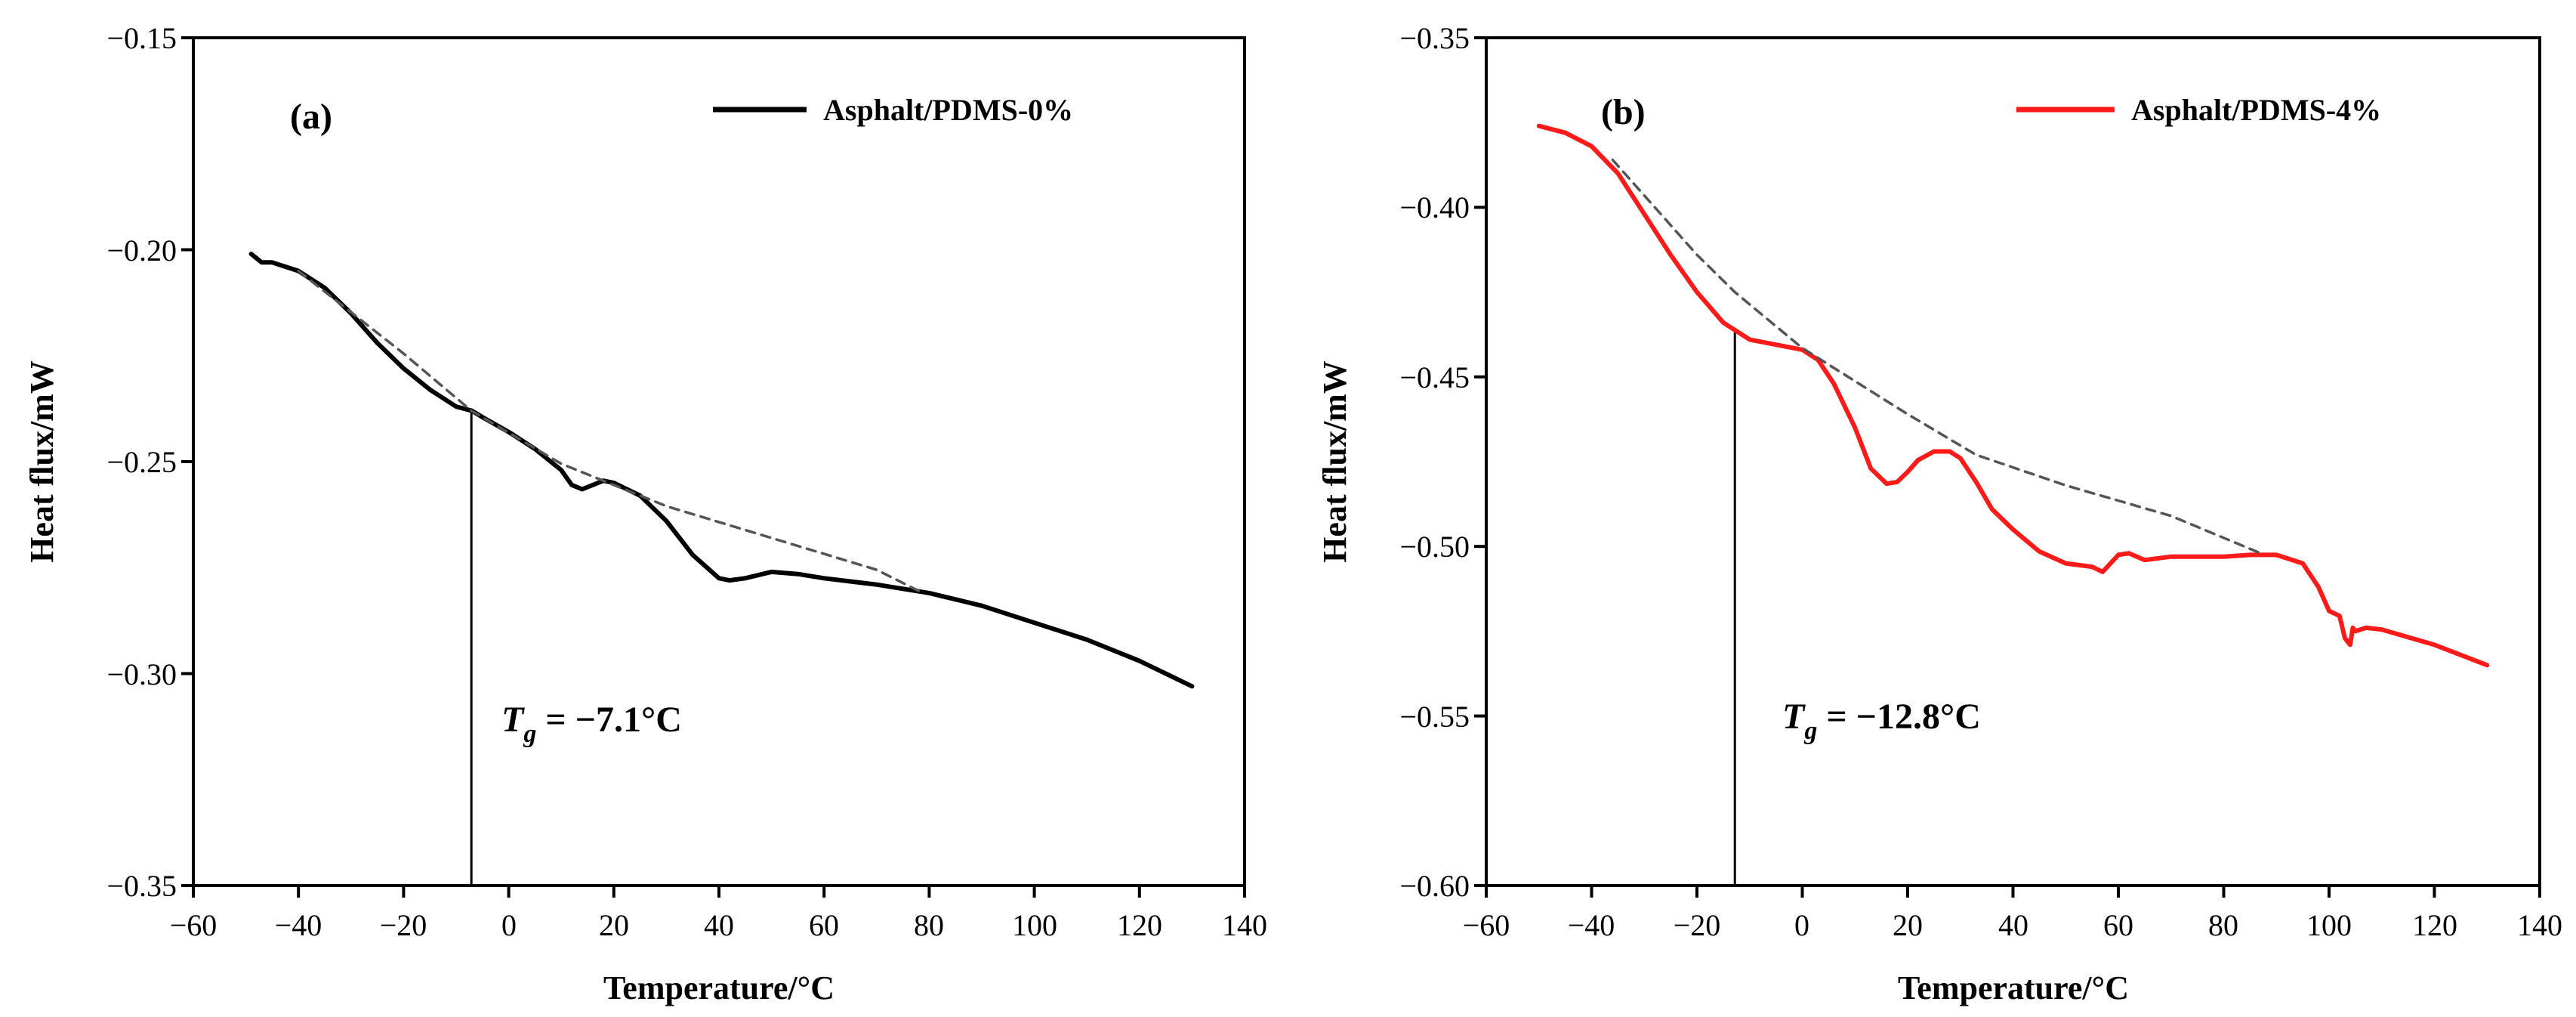  Describe the element at coordinates (1434, 377) in the screenshot. I see `y-tick-label: −0.45` at that location.